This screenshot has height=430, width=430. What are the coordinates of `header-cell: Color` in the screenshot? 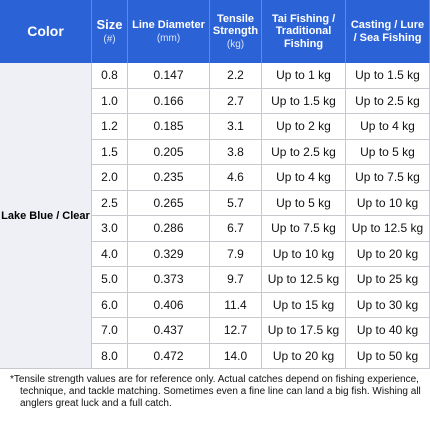 It's located at (46, 31).